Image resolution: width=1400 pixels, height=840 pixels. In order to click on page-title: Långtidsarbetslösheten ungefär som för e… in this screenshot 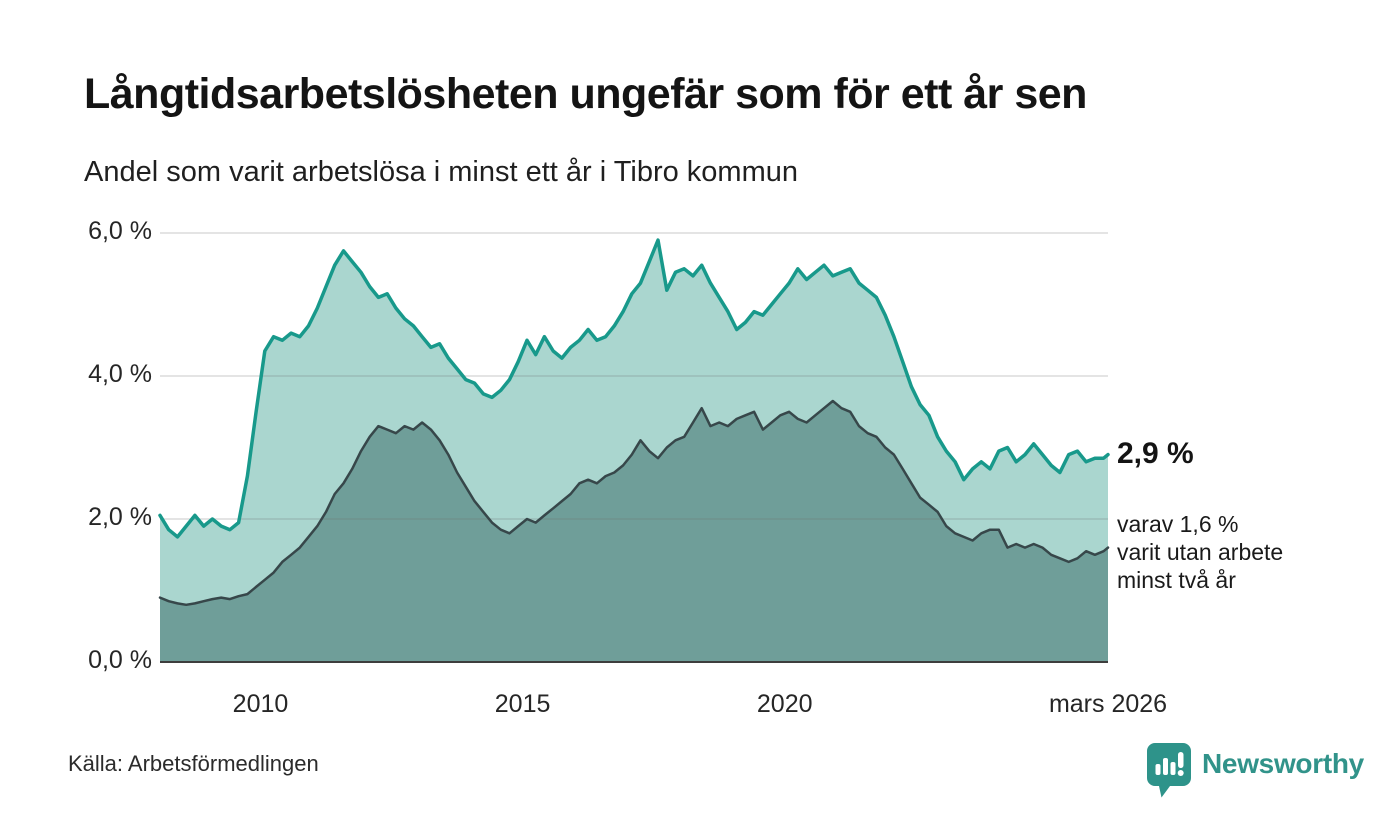, I will do `click(585, 94)`.